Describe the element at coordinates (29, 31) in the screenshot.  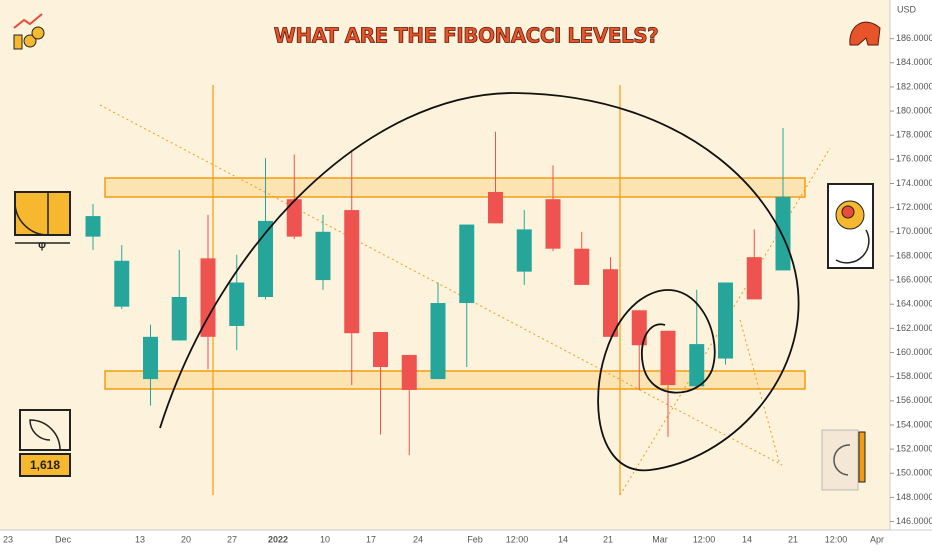
I see `money-icon` at that location.